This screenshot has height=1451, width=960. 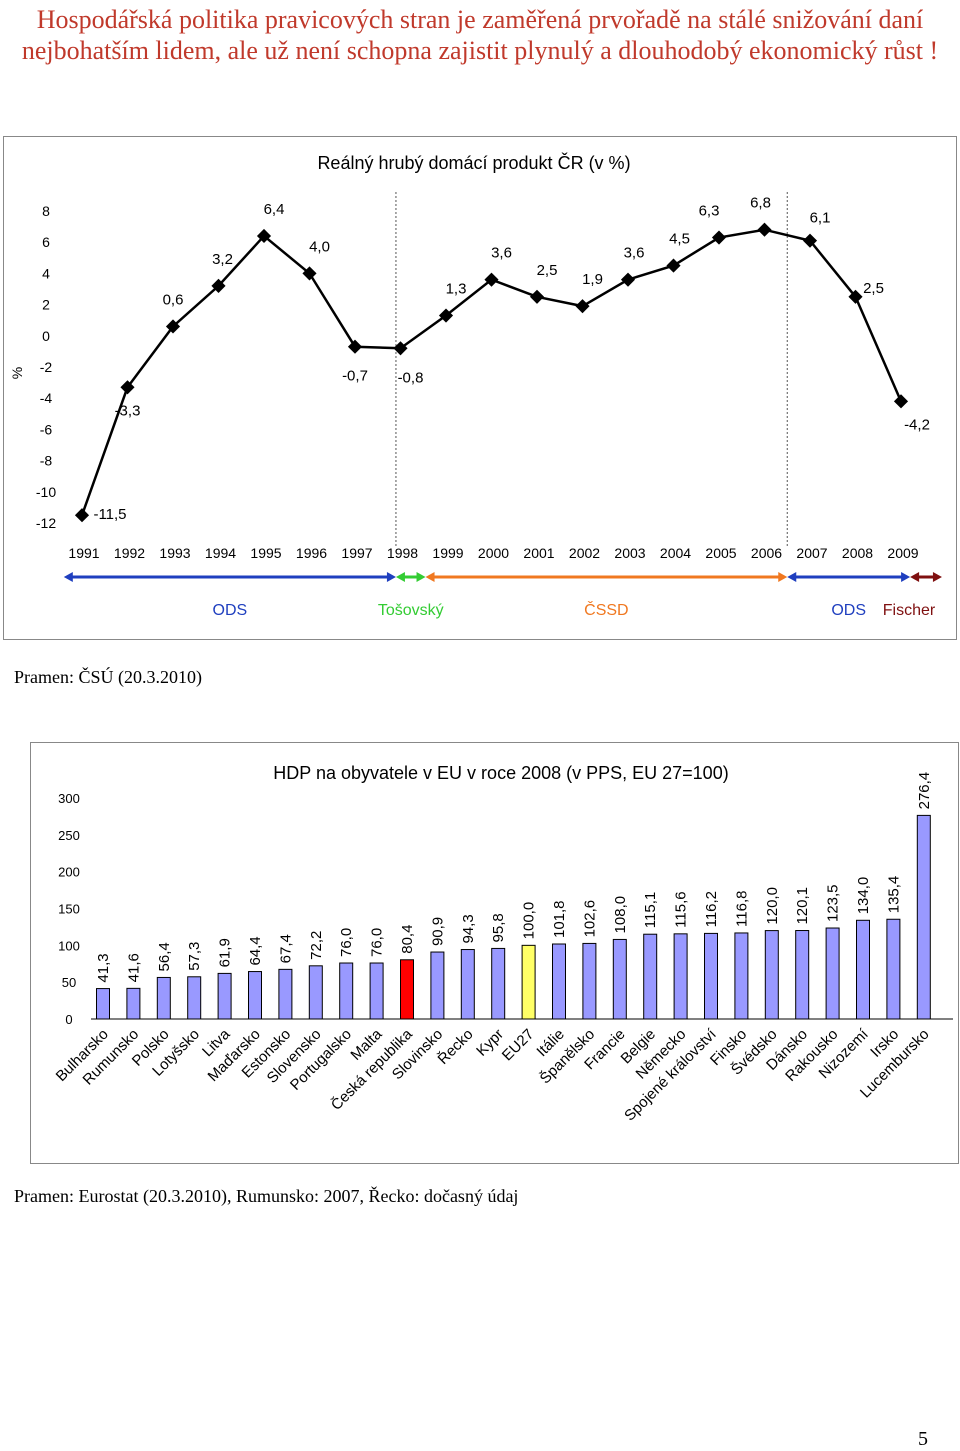 I want to click on x-tick-label: 2005, so click(x=720, y=553).